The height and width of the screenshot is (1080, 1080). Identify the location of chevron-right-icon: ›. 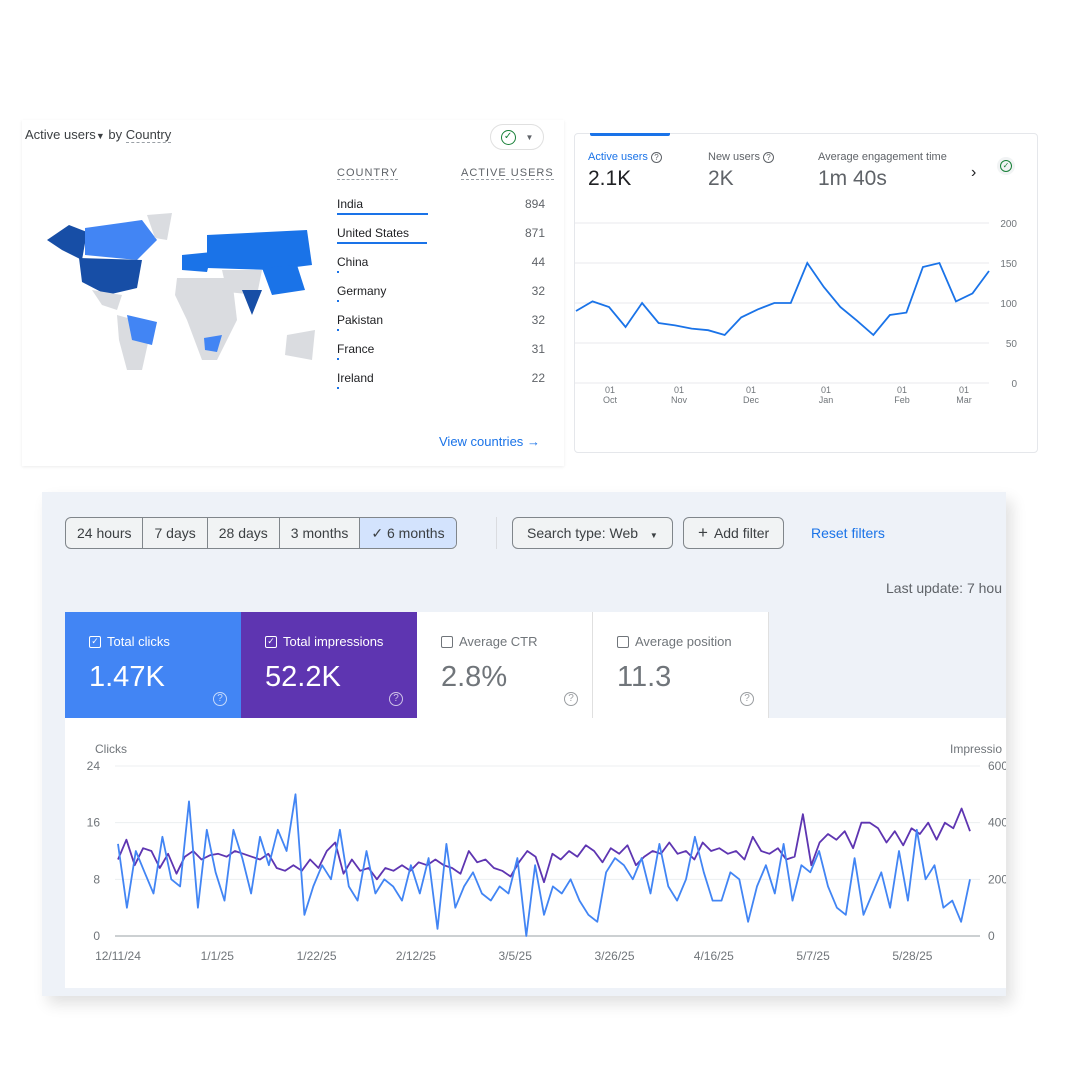
(974, 172).